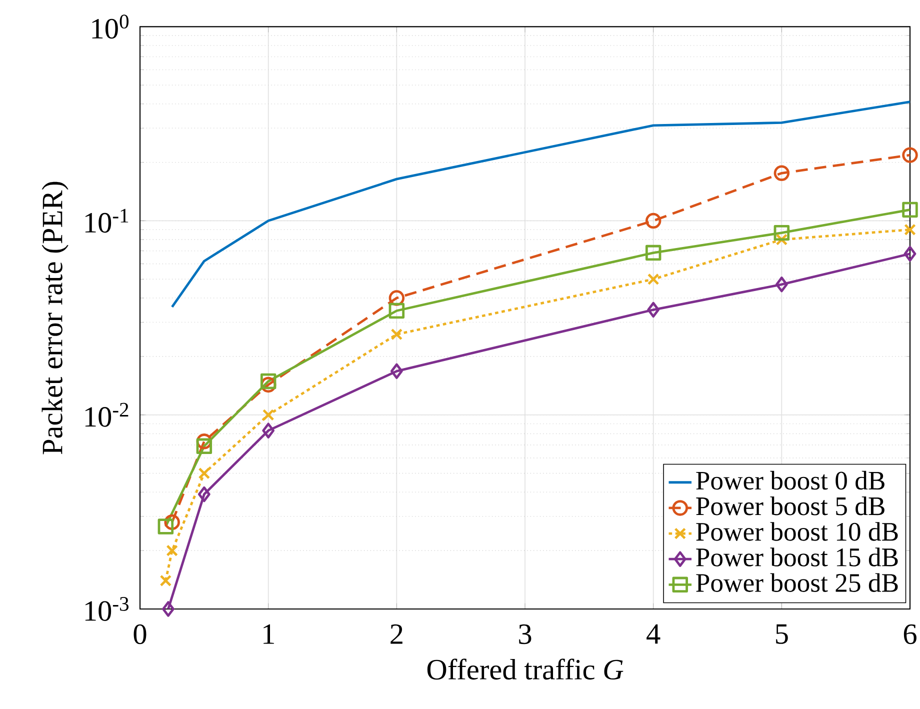  I want to click on y-tick-label: 10$^{-1}$, so click(106, 220).